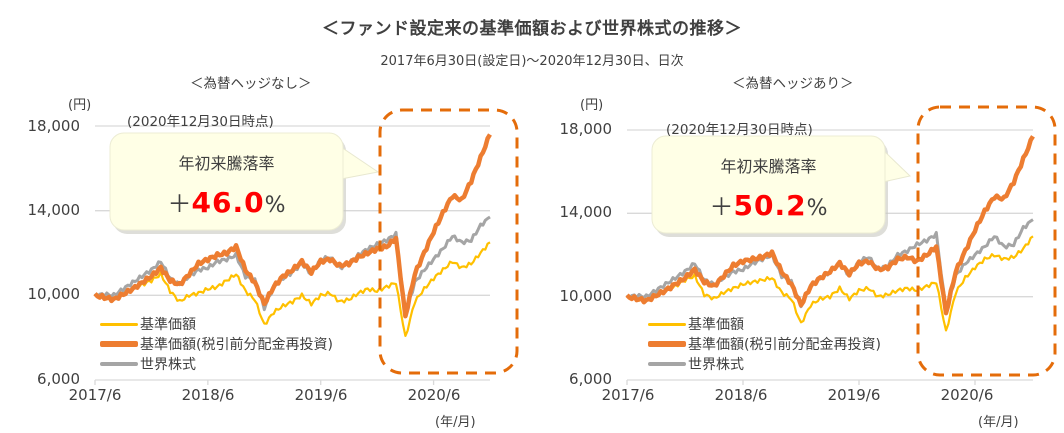 This screenshot has height=433, width=1064. I want to click on ytd-return-value: ＋46.0%, so click(226, 201).